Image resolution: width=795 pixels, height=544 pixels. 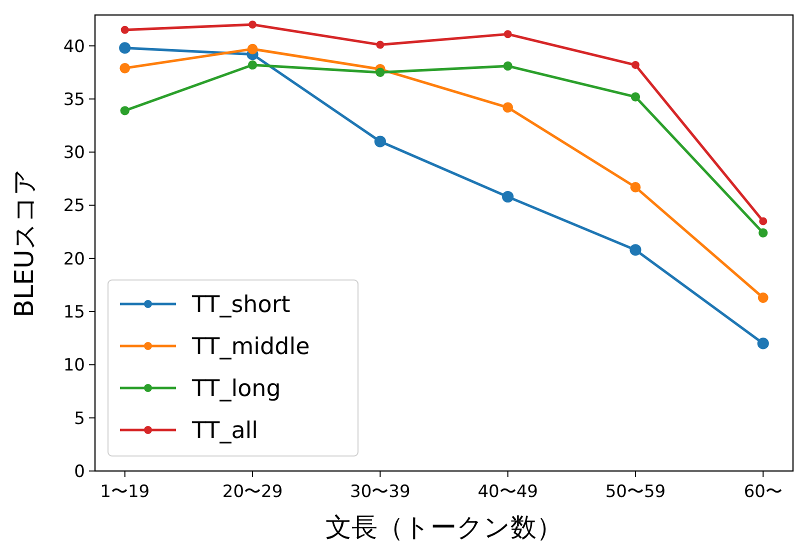 I want to click on y-tick-label: 20, so click(x=74, y=259).